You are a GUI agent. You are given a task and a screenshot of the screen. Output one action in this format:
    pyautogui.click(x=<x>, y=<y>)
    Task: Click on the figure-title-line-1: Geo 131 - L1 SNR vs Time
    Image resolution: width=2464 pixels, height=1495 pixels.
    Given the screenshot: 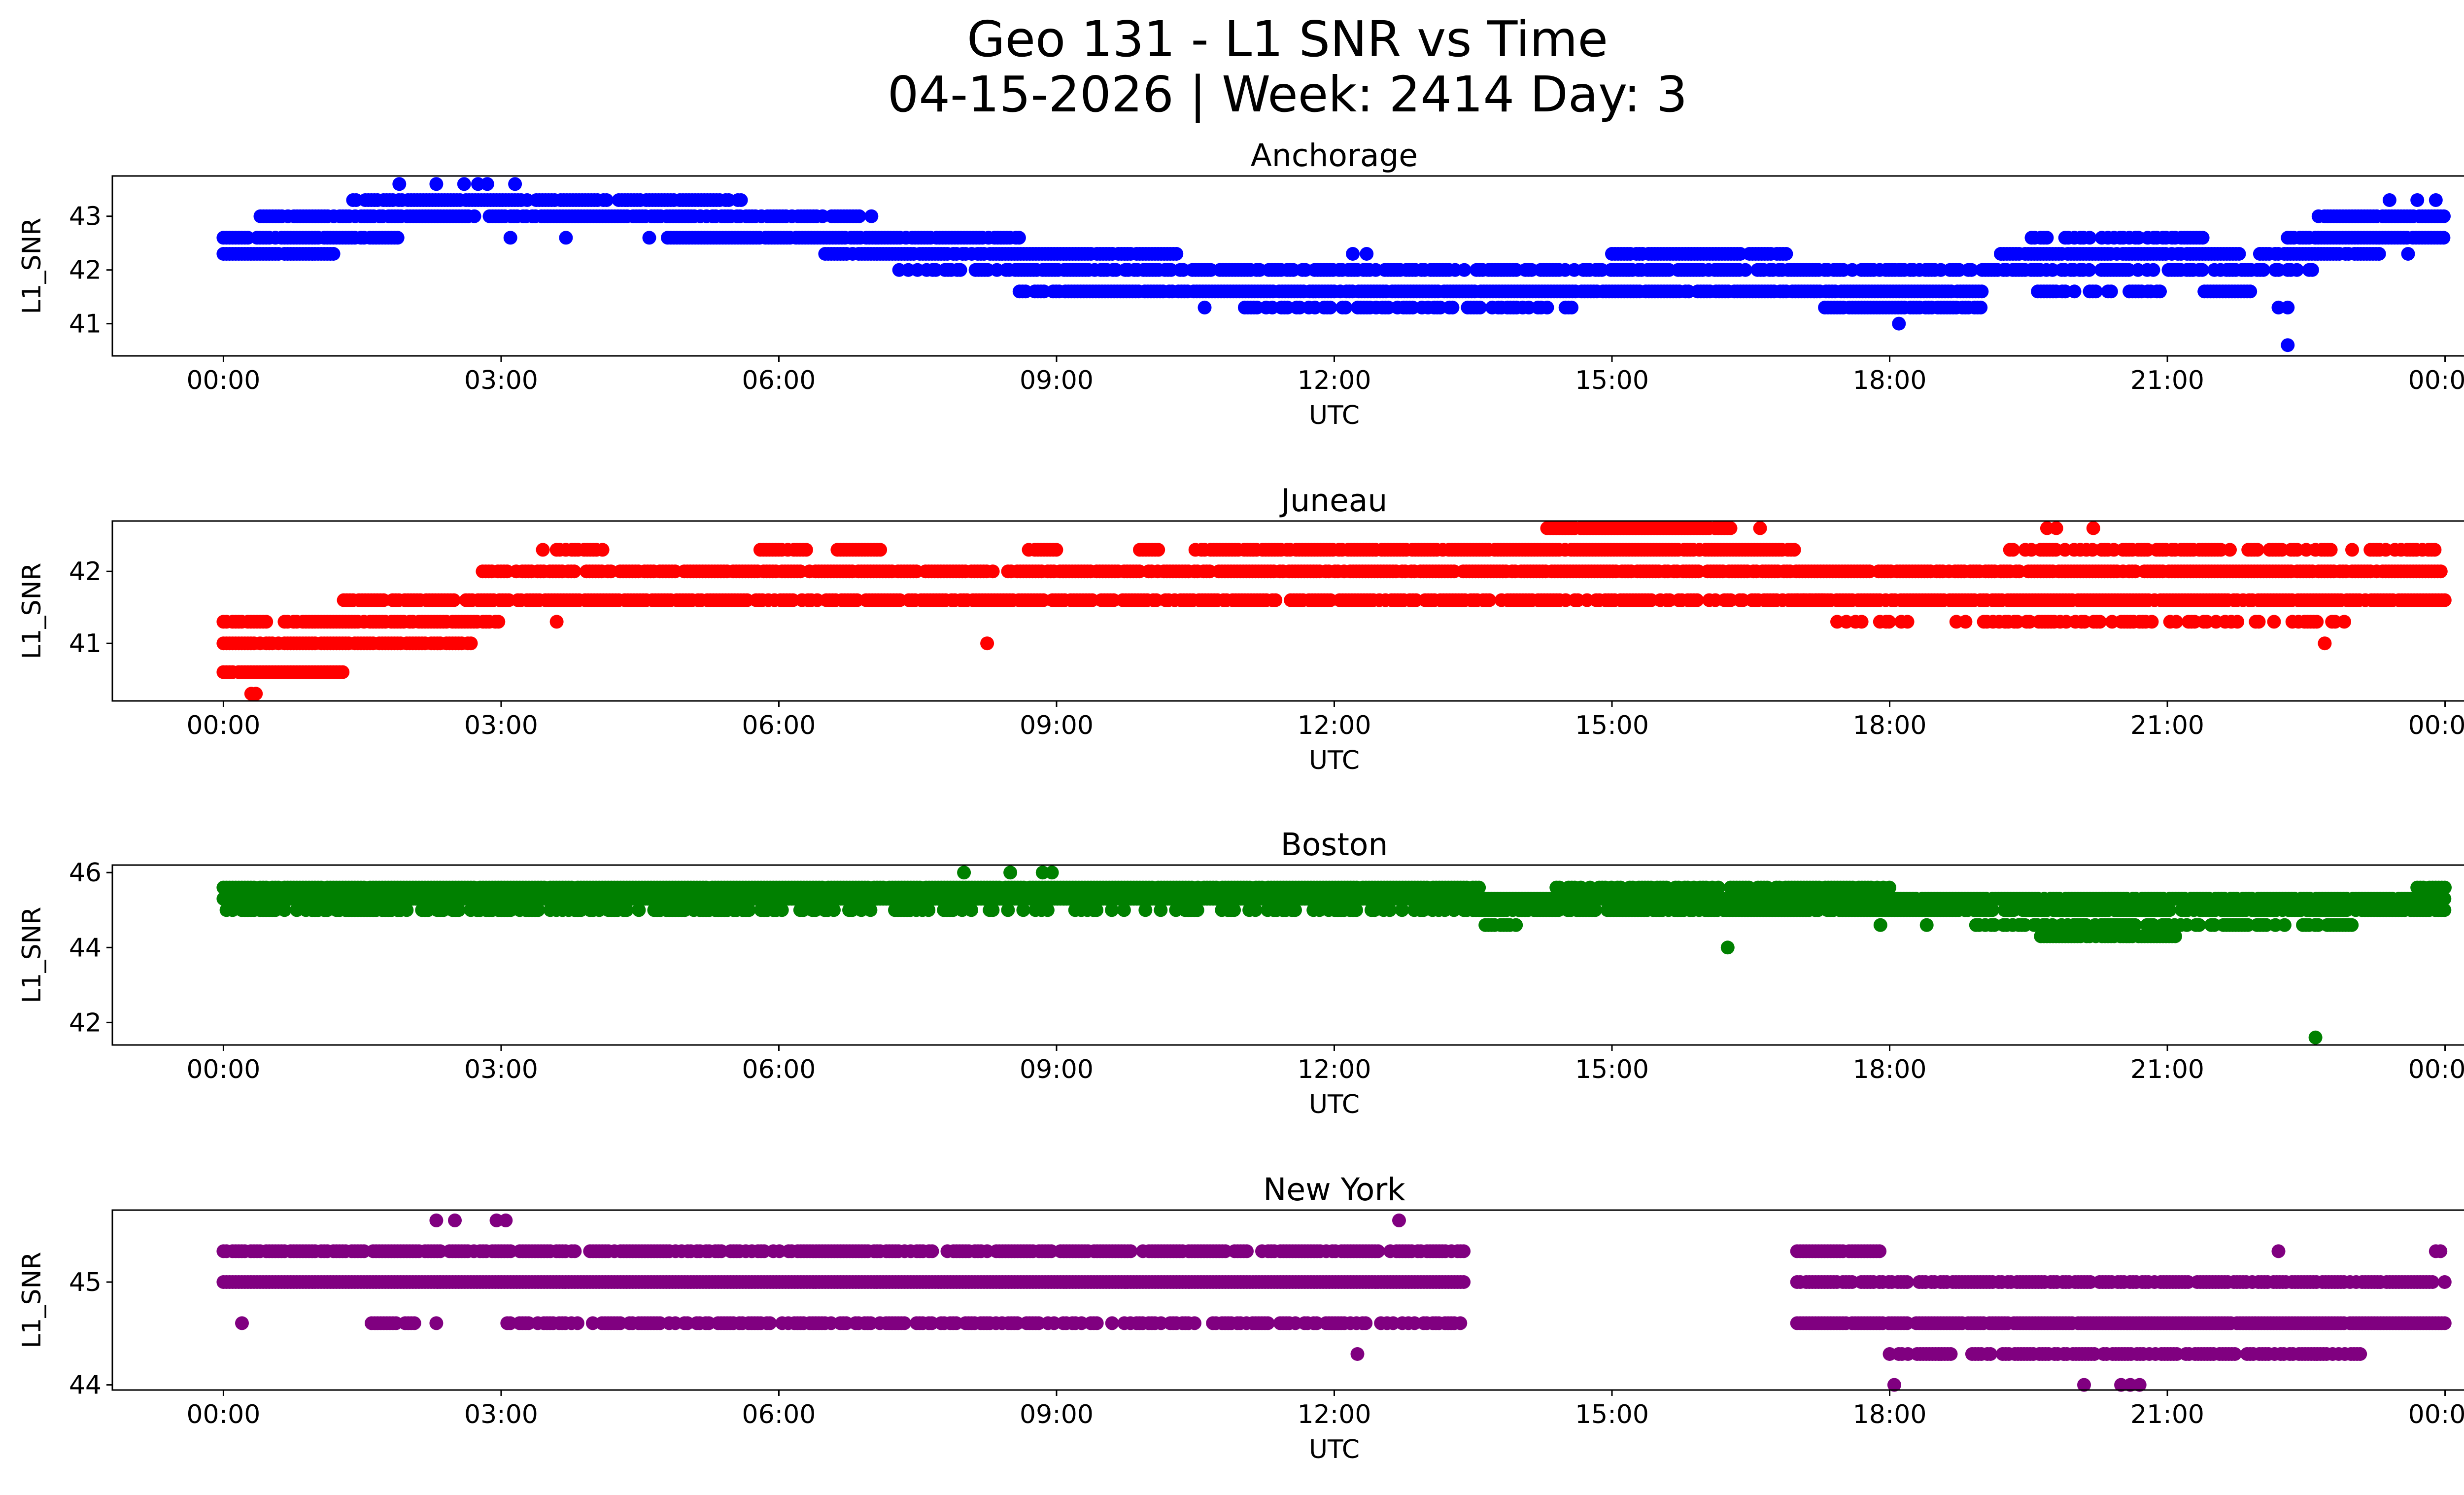 What is the action you would take?
    pyautogui.click(x=1287, y=39)
    